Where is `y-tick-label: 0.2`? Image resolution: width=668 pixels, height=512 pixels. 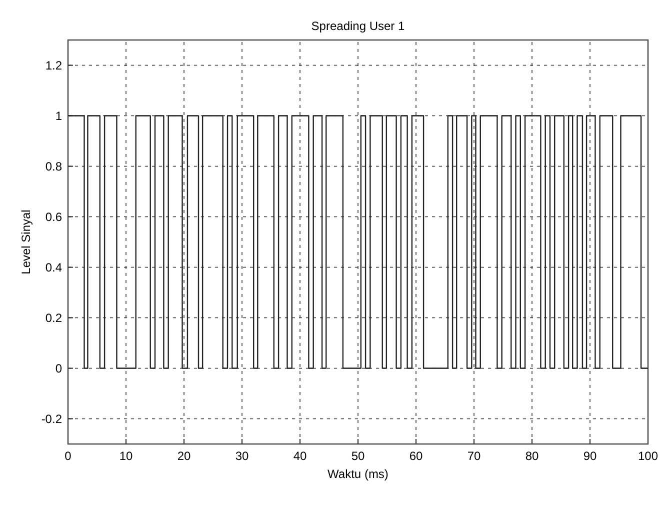 y-tick-label: 0.2 is located at coordinates (53, 317).